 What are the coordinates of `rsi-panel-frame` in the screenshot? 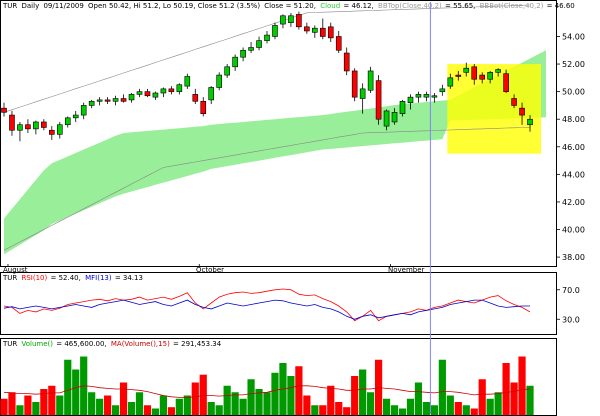 It's located at (278, 303).